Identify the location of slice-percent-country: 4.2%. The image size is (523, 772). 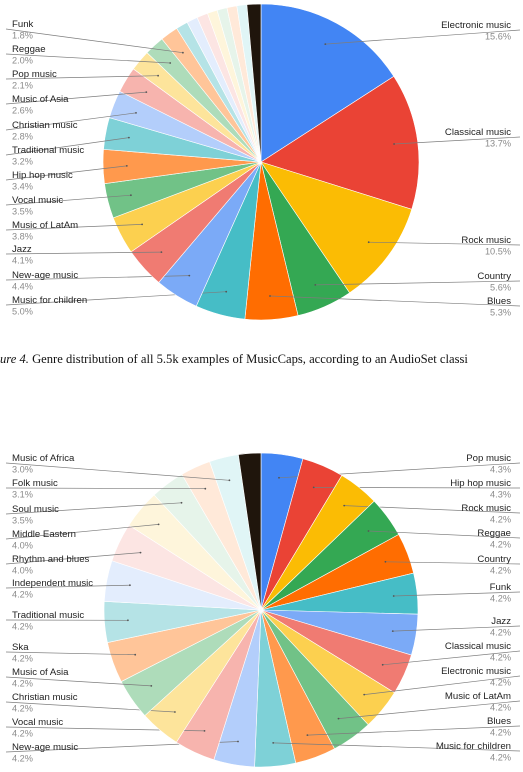
(500, 571).